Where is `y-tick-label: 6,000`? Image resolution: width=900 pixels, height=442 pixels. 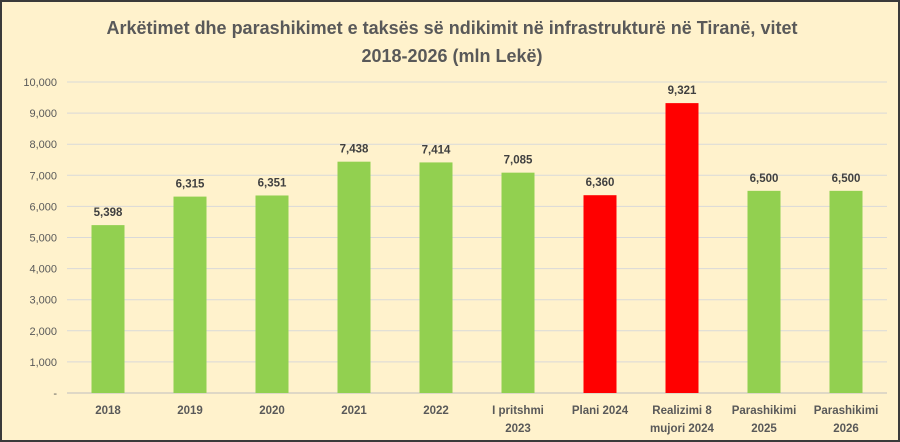
y-tick-label: 6,000 is located at coordinates (43, 207).